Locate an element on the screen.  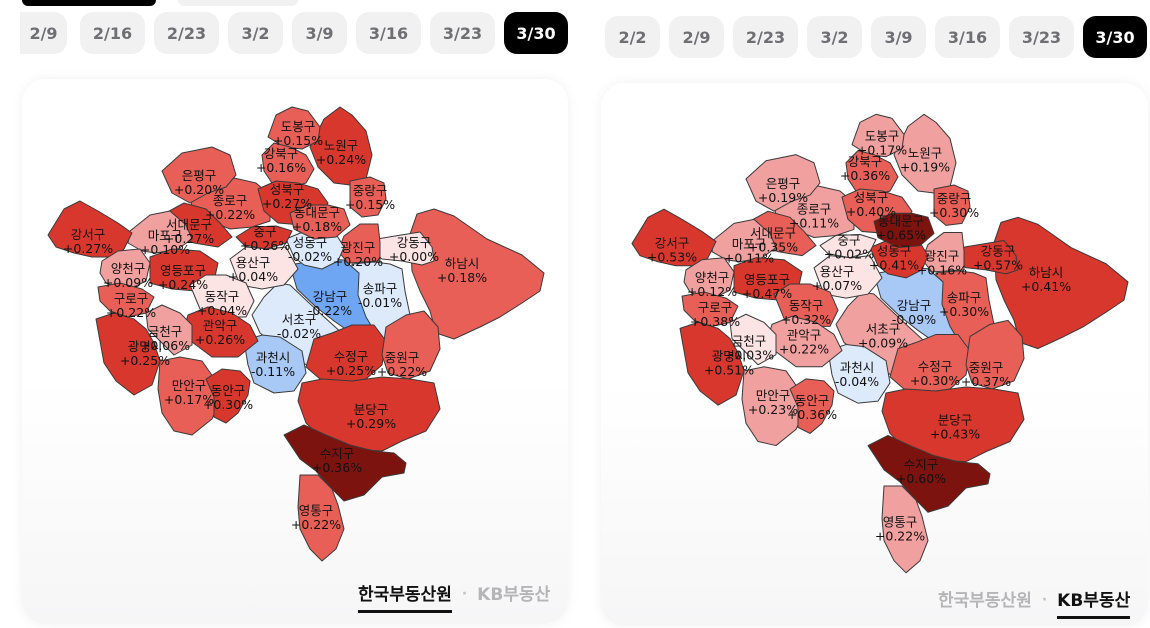
district-value-yongsan: +0.07% is located at coordinates (837, 285).